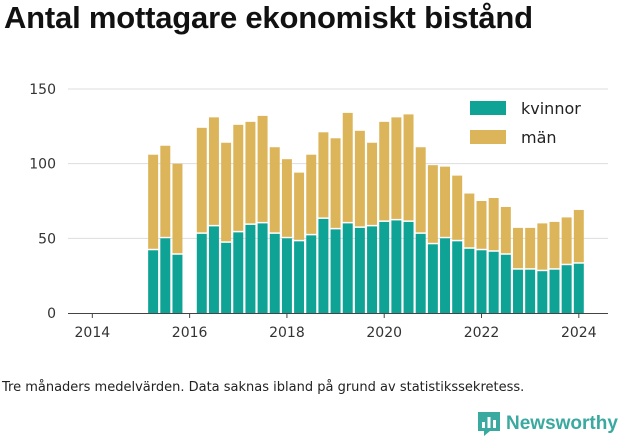 This screenshot has width=631, height=439. Describe the element at coordinates (338, 327) in the screenshot. I see `x-axis: 2014 2016 2018 2020 2022 2024` at that location.